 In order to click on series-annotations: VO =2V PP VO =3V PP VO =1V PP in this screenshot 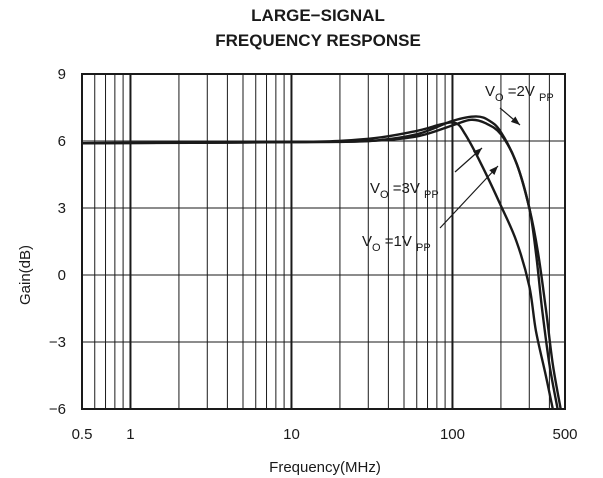, I will do `click(458, 168)`.